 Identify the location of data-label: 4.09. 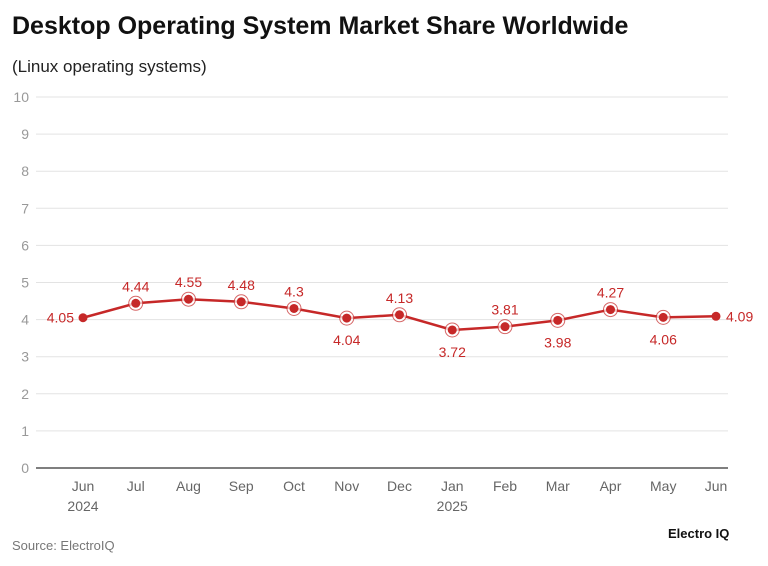
(739, 316).